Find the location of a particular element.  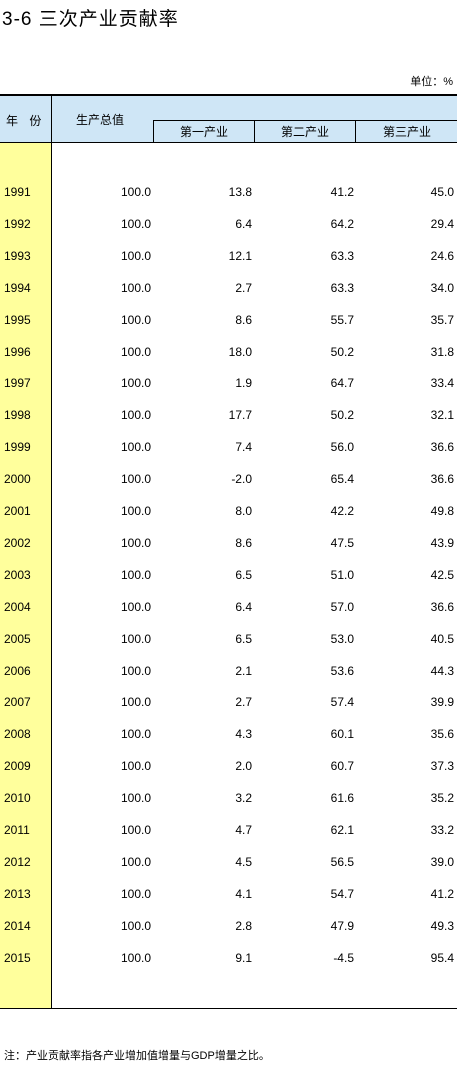

table-row: 2013 100.0 4.1 54.7 41.2 is located at coordinates (228, 894).